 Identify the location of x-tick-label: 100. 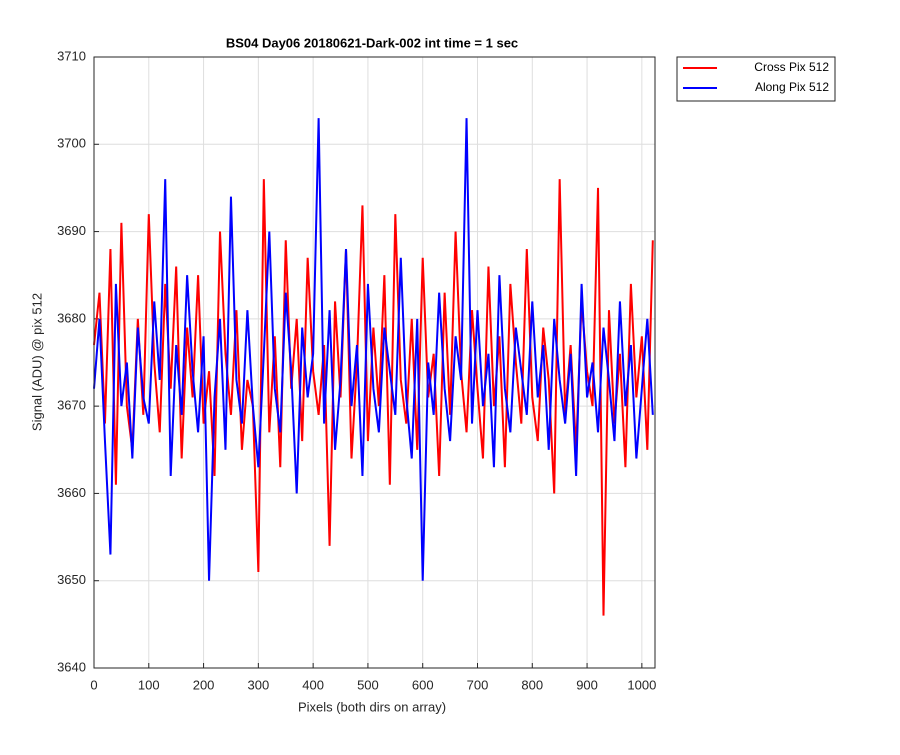
(149, 684).